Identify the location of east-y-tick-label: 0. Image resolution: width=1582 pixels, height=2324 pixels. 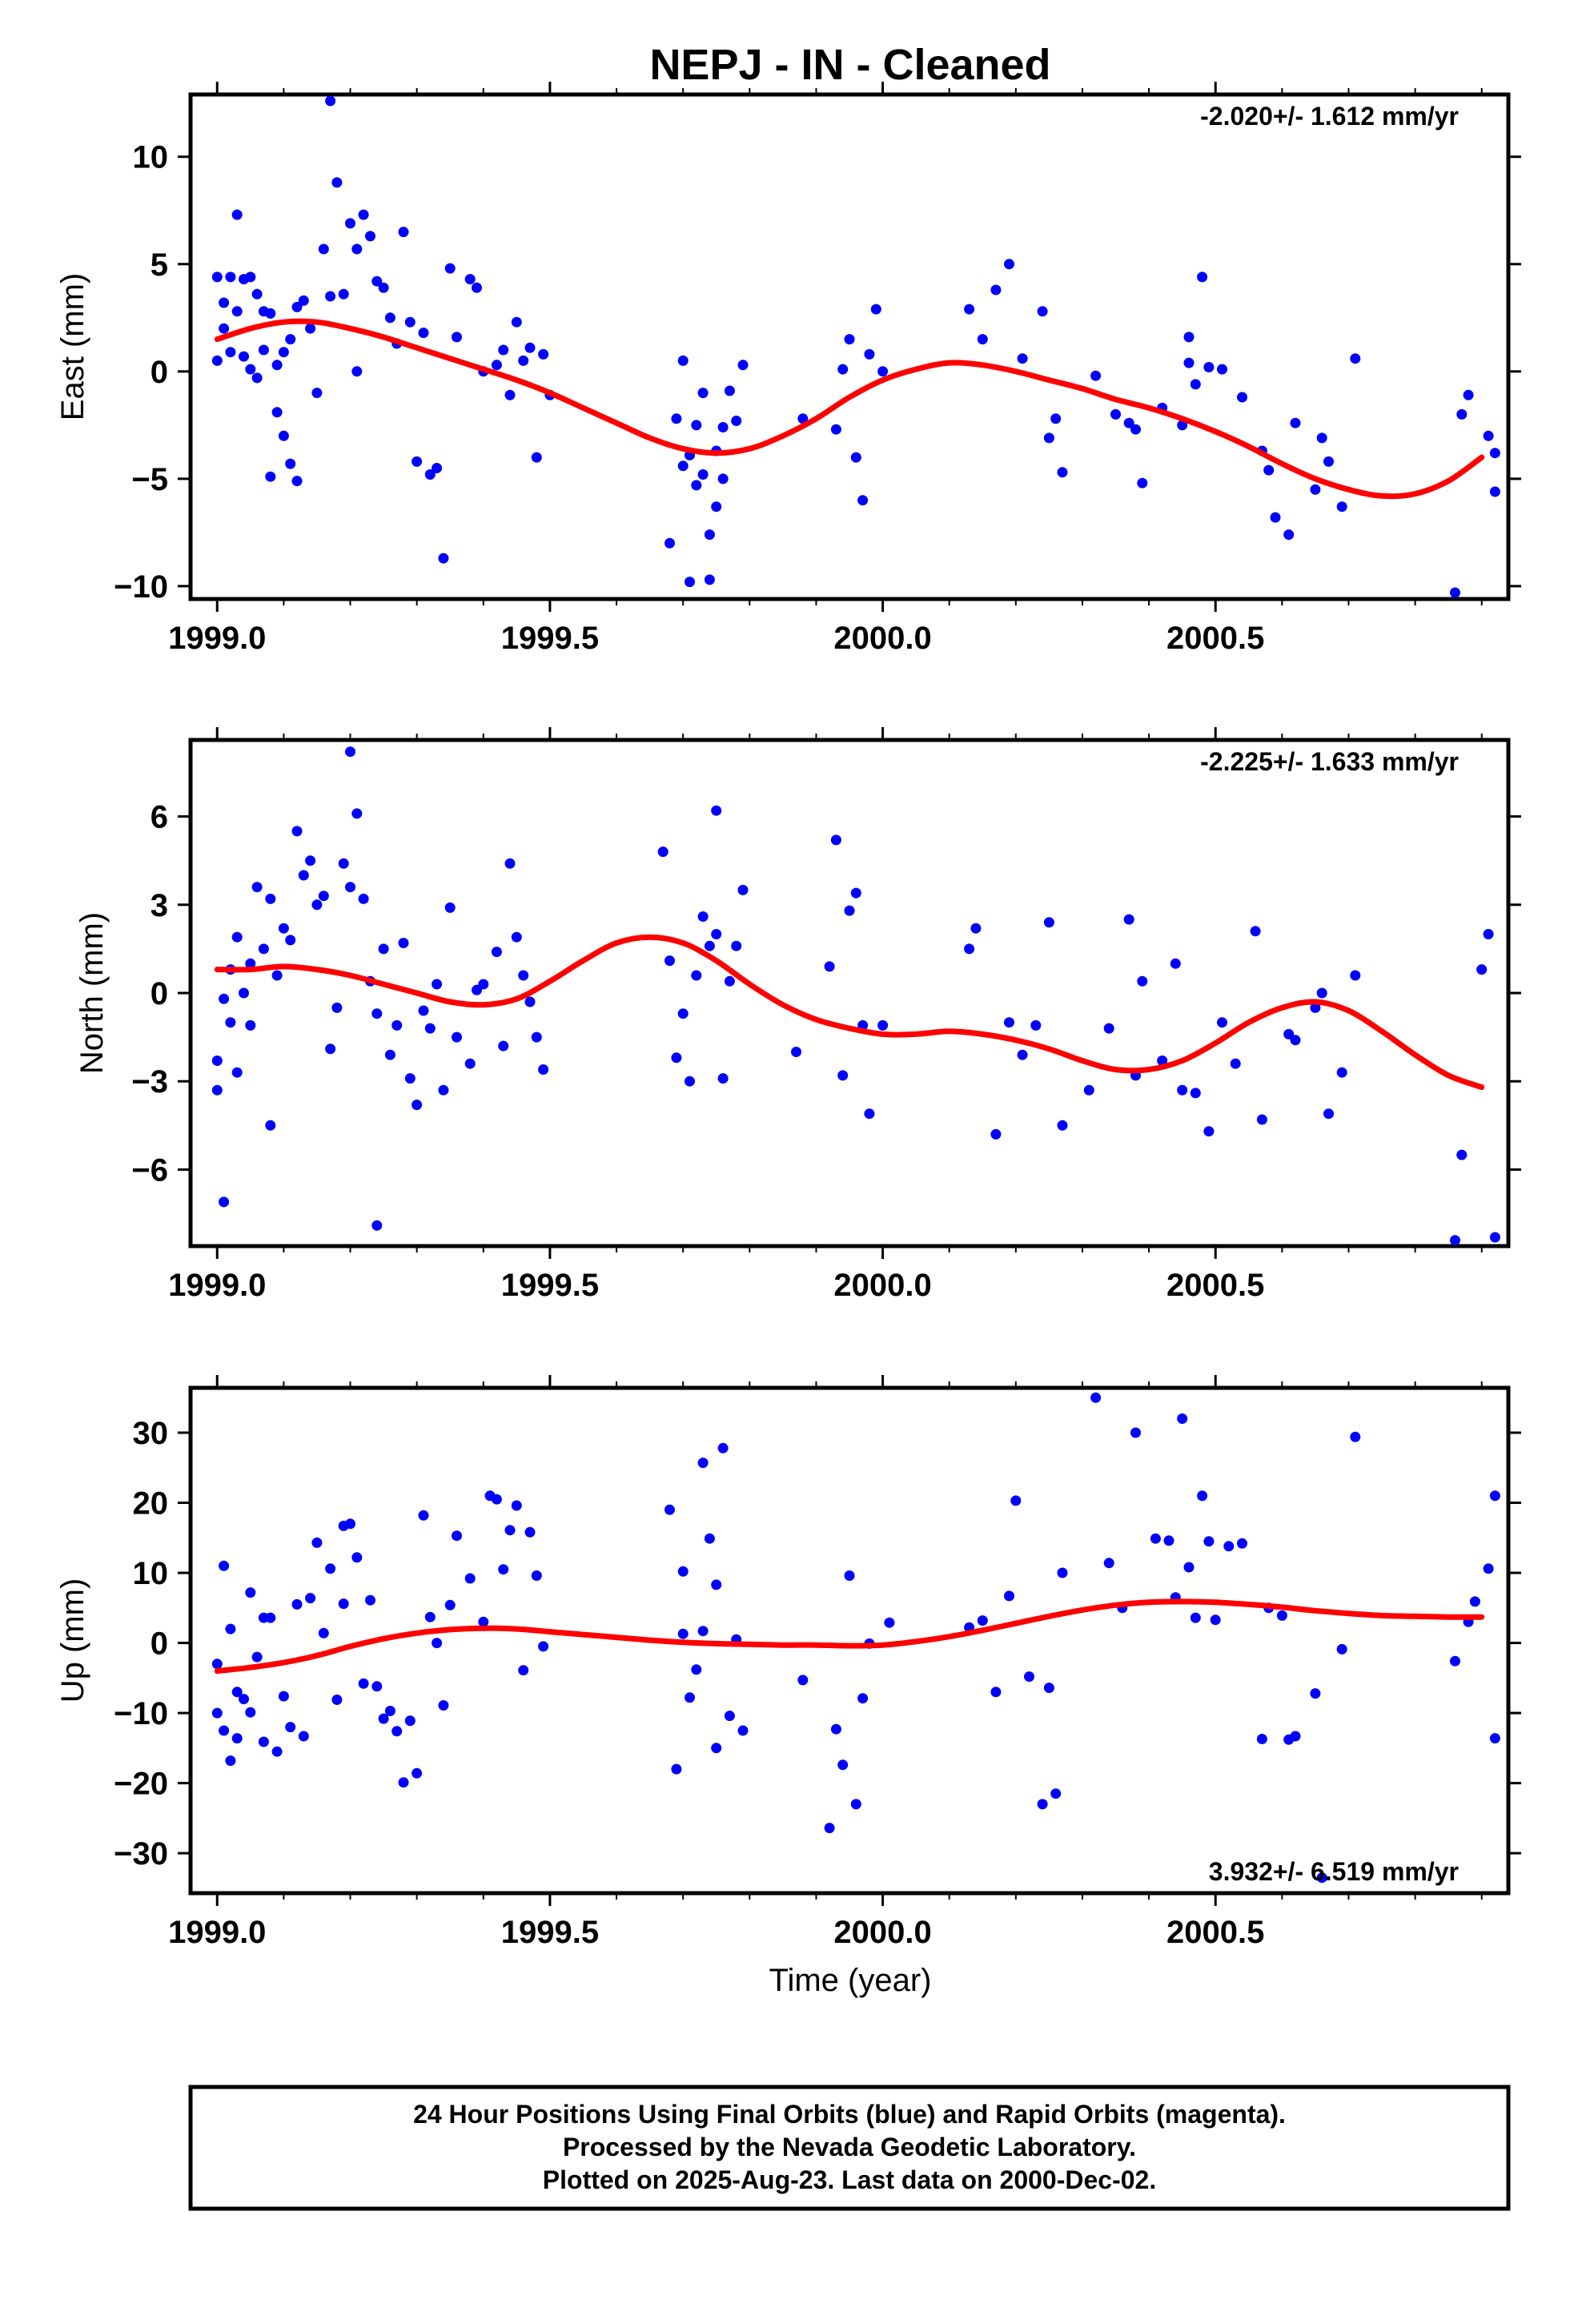
(159, 372).